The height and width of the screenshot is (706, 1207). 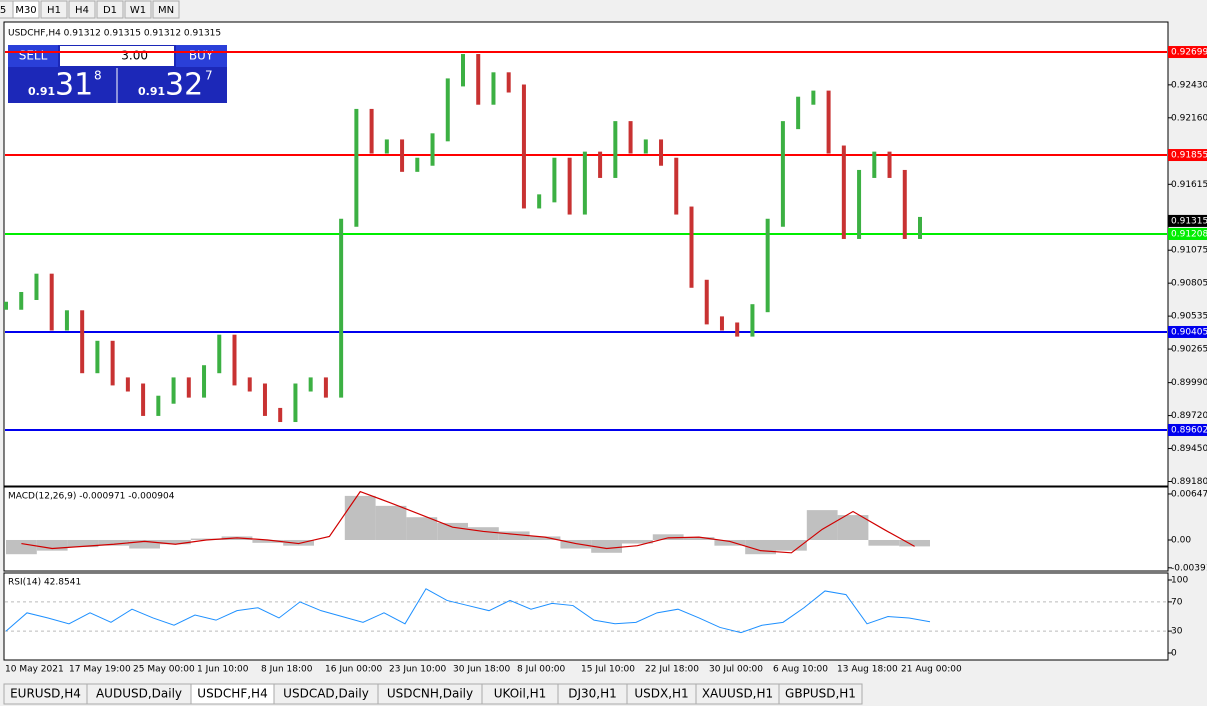 I want to click on timeframe-label: W1, so click(x=138, y=10).